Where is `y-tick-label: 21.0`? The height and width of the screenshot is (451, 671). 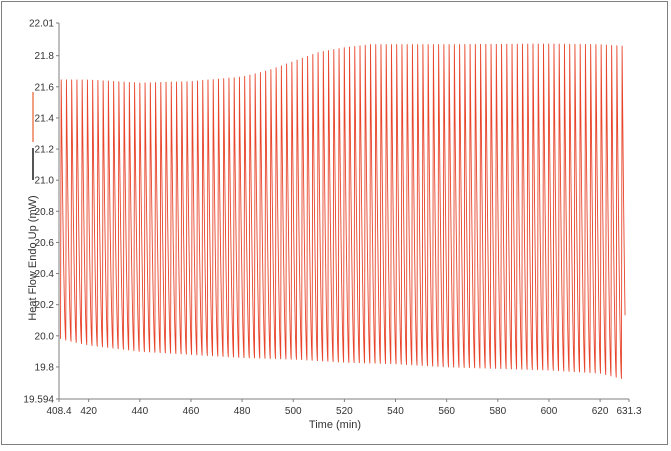
y-tick-label: 21.0 is located at coordinates (45, 181).